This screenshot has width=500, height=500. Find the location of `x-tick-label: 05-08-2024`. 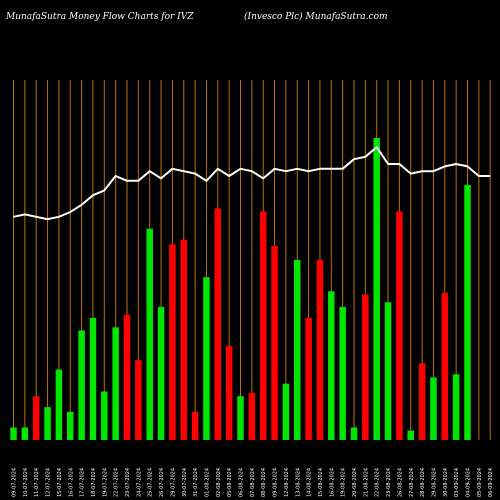

x-tick-label: 05-08-2024 is located at coordinates (230, 482).